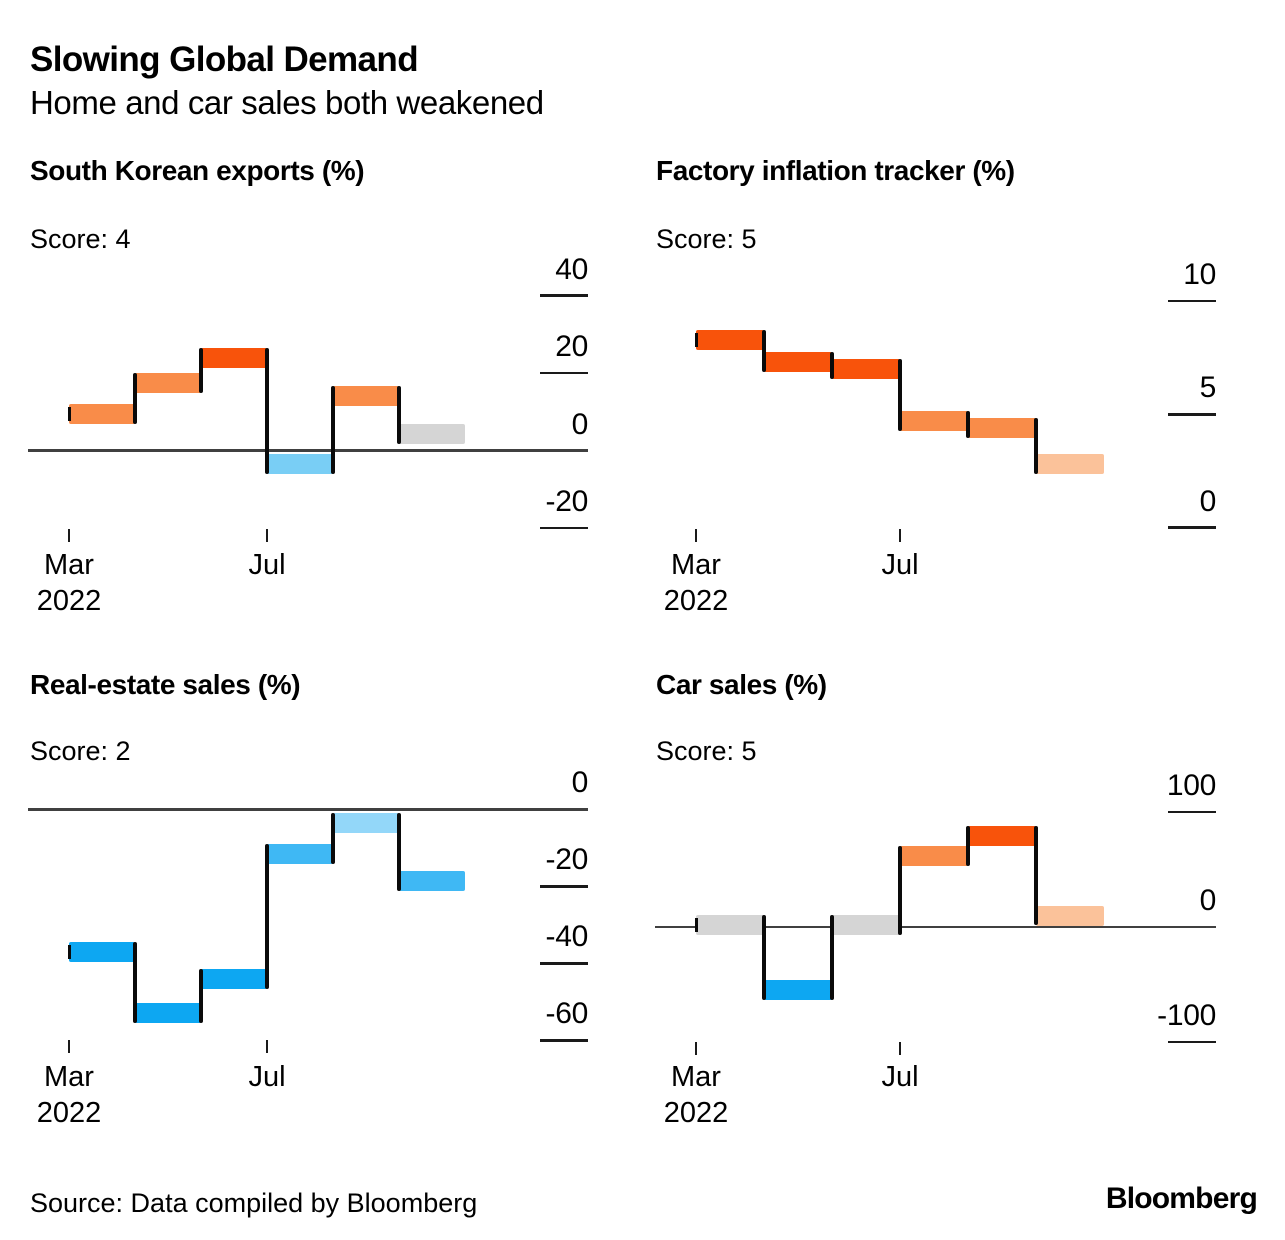 The height and width of the screenshot is (1240, 1285). I want to click on y-tick-label: -40, so click(567, 937).